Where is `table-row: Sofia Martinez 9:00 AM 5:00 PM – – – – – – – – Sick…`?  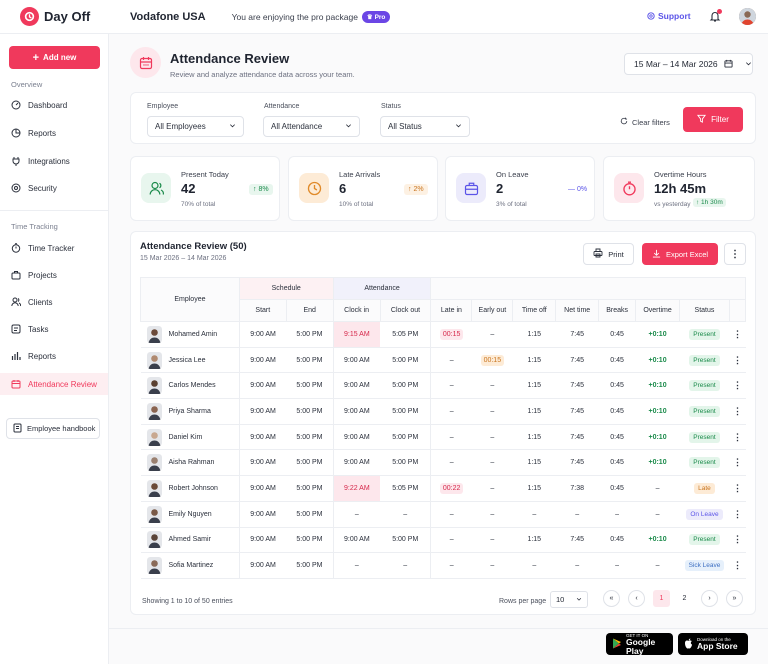
table-row: Sofia Martinez 9:00 AM 5:00 PM – – – – – – – – Sick… is located at coordinates (443, 565).